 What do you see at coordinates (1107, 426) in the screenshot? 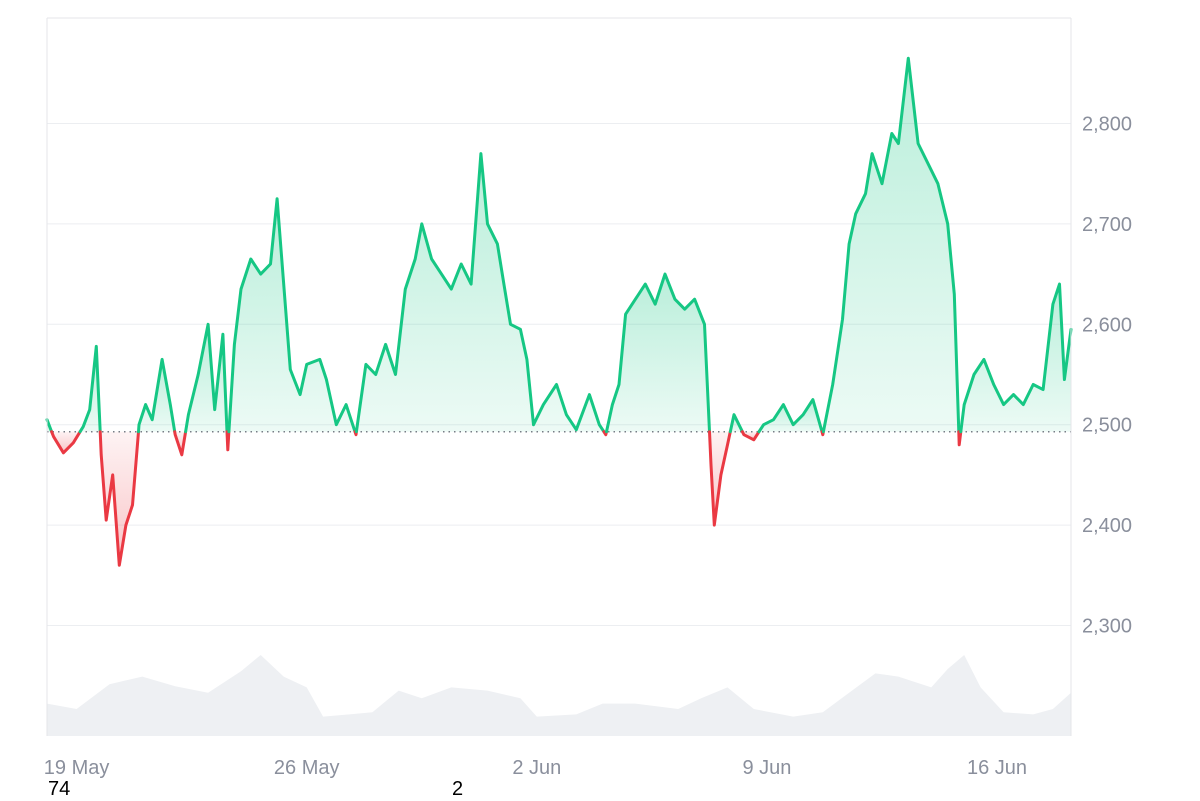
I see `y-tick-label-2500: 2,500` at bounding box center [1107, 426].